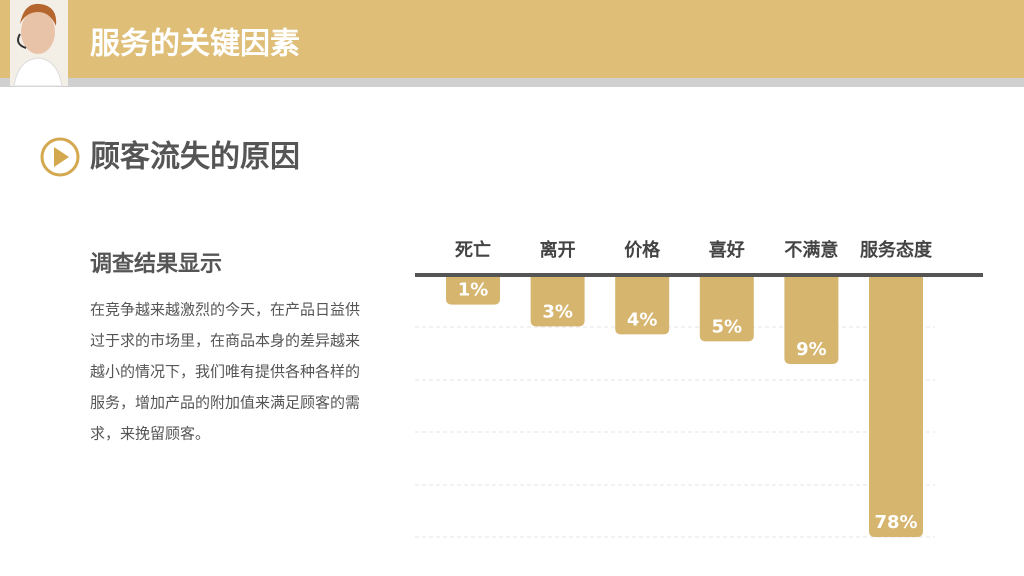  What do you see at coordinates (558, 250) in the screenshot?
I see `category-label: 离开` at bounding box center [558, 250].